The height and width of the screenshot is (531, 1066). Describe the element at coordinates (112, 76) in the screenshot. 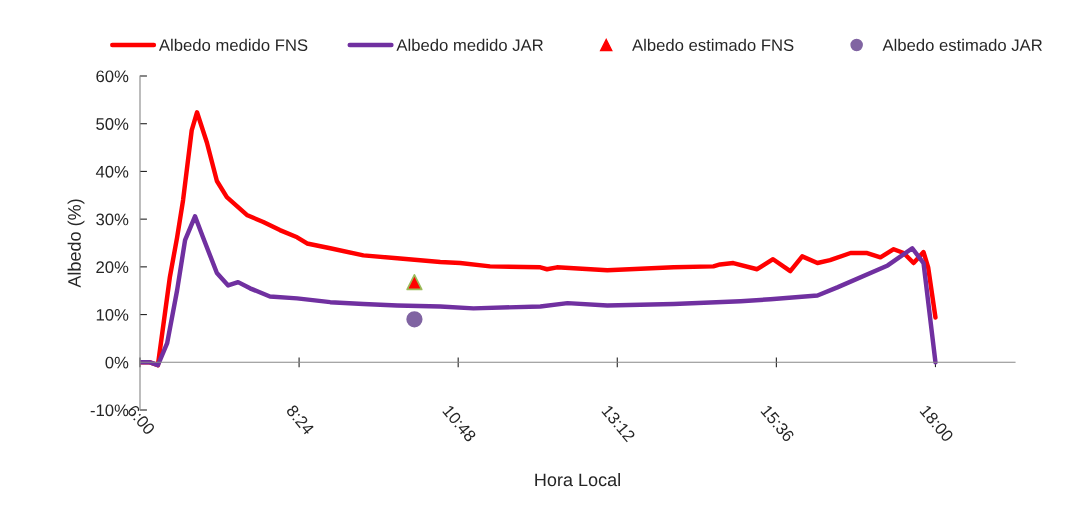

I see `y-tick-label: 60%` at that location.